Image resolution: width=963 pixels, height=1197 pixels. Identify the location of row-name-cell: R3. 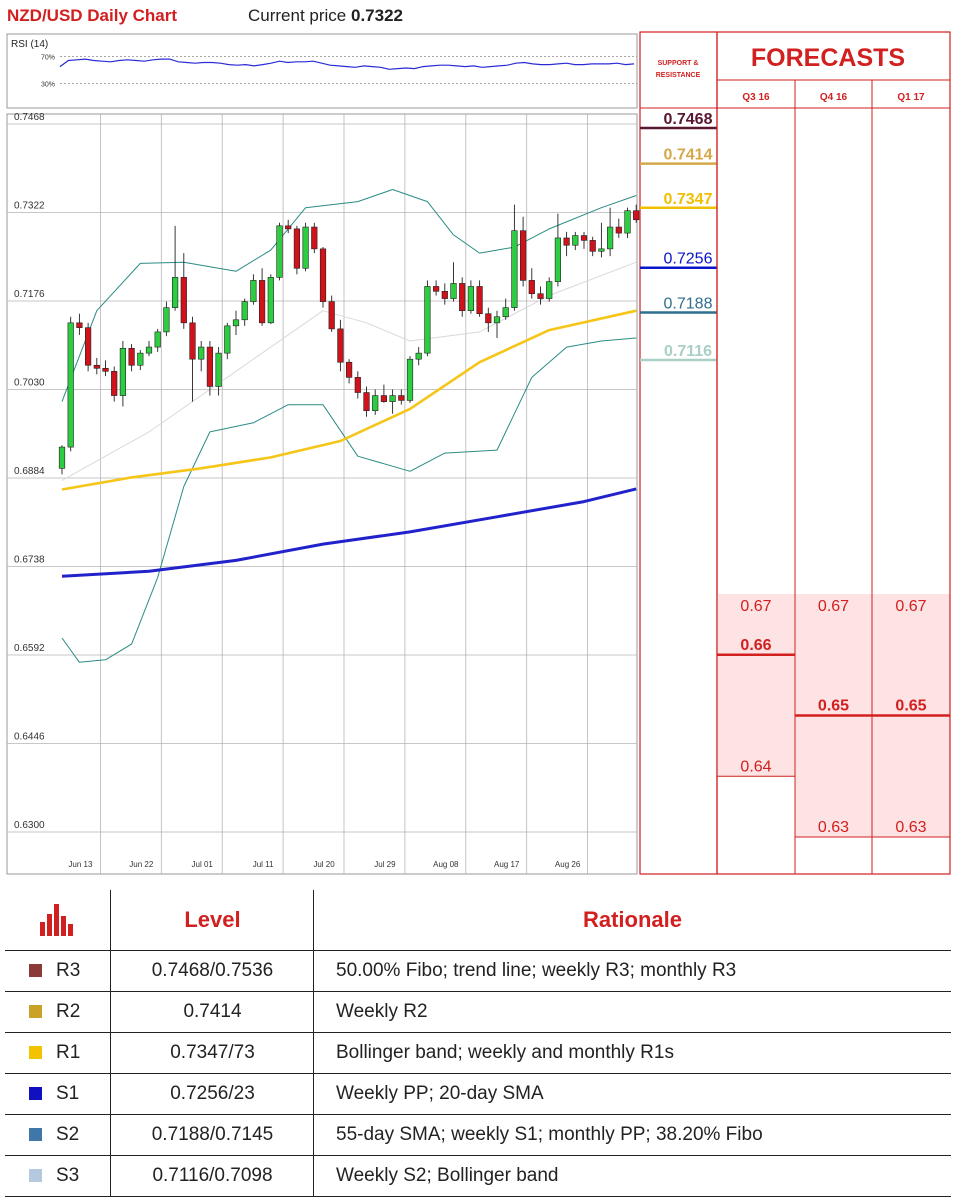
(57, 970).